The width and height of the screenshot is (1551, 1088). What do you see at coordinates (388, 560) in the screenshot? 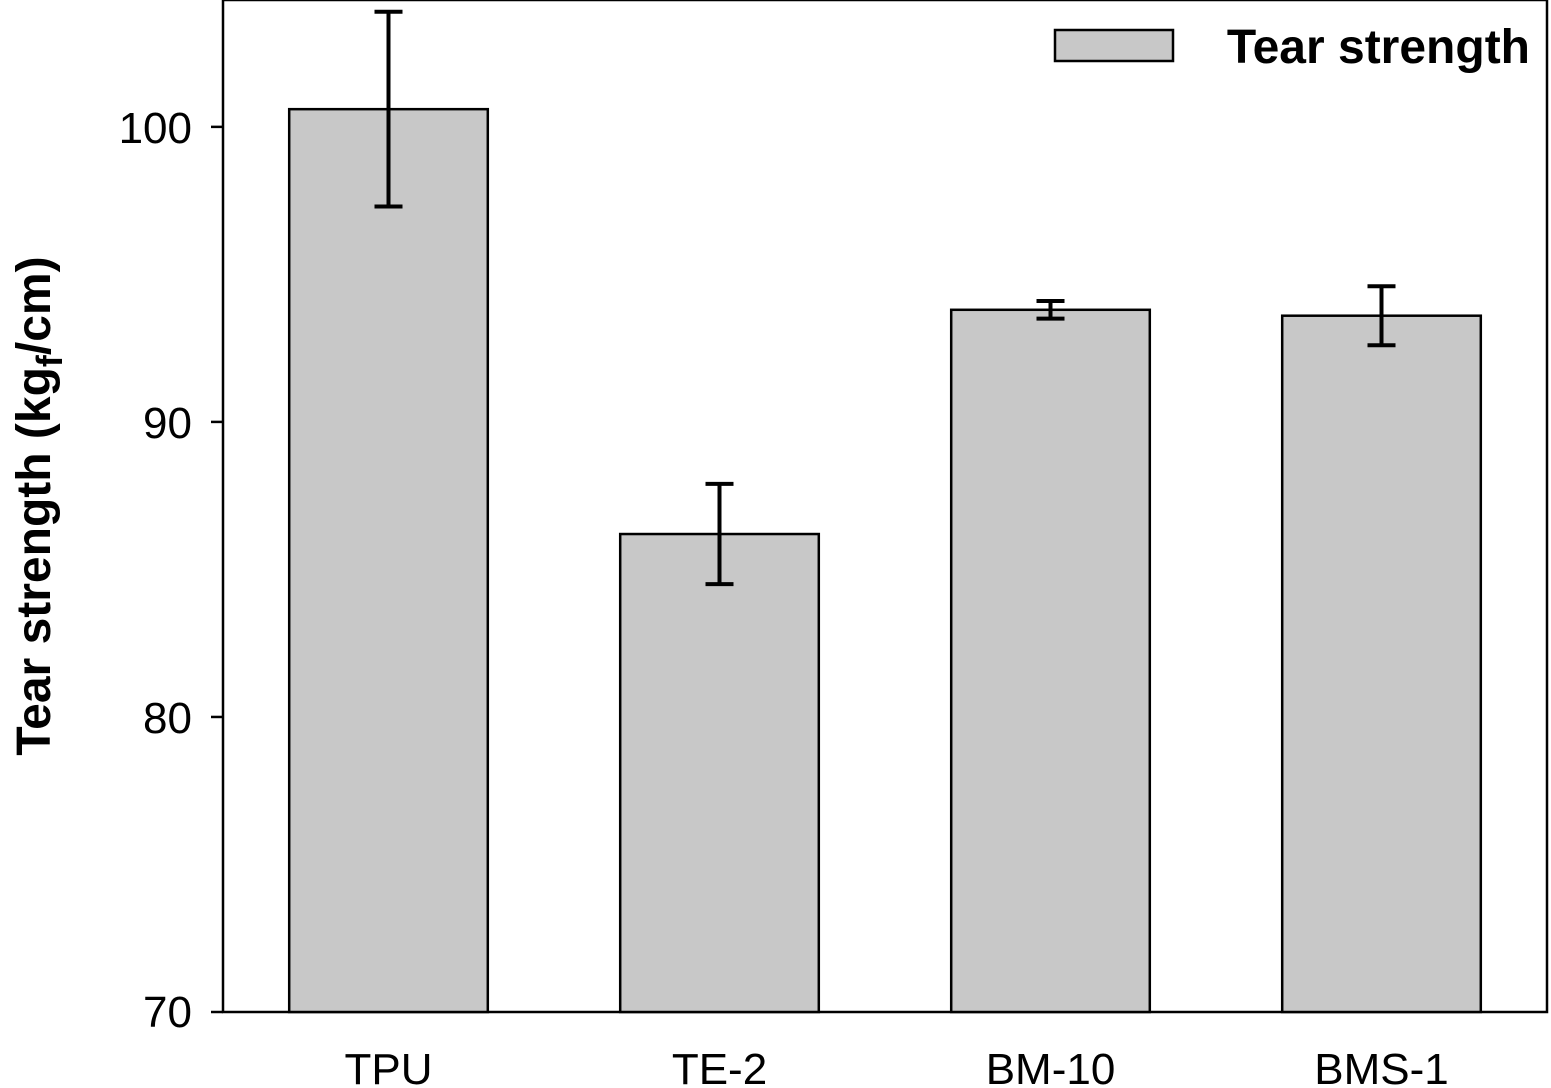
I see `bar-tpu` at bounding box center [388, 560].